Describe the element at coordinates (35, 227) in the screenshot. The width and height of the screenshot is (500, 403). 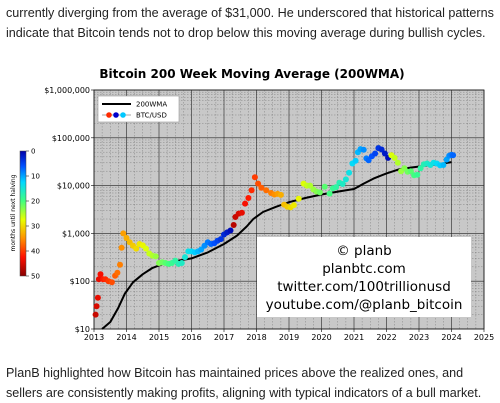
I see `colorbar-tick-label: 30` at that location.